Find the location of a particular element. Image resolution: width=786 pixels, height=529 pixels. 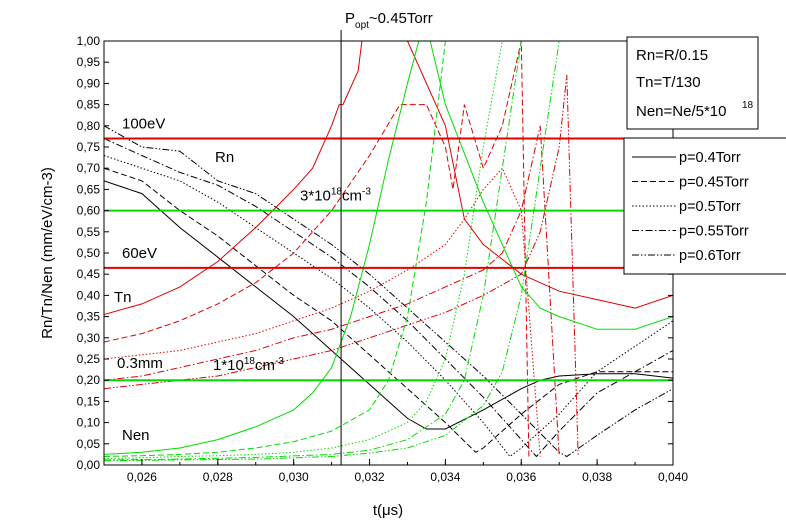

y-tick-label: 0,30 is located at coordinates (89, 338).